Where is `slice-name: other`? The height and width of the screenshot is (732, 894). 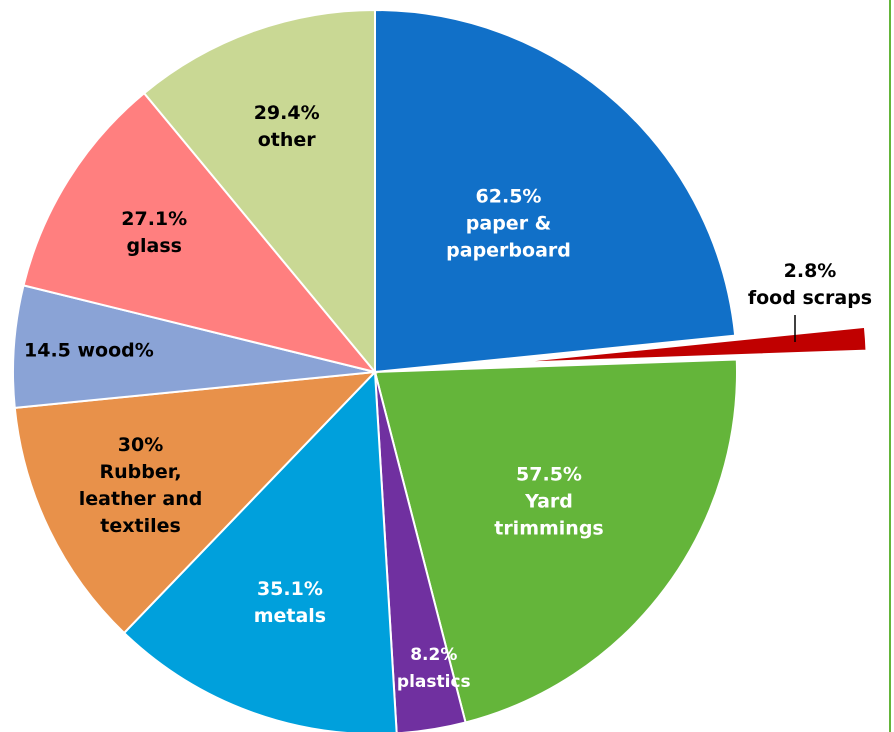
slice-name: other is located at coordinates (286, 139).